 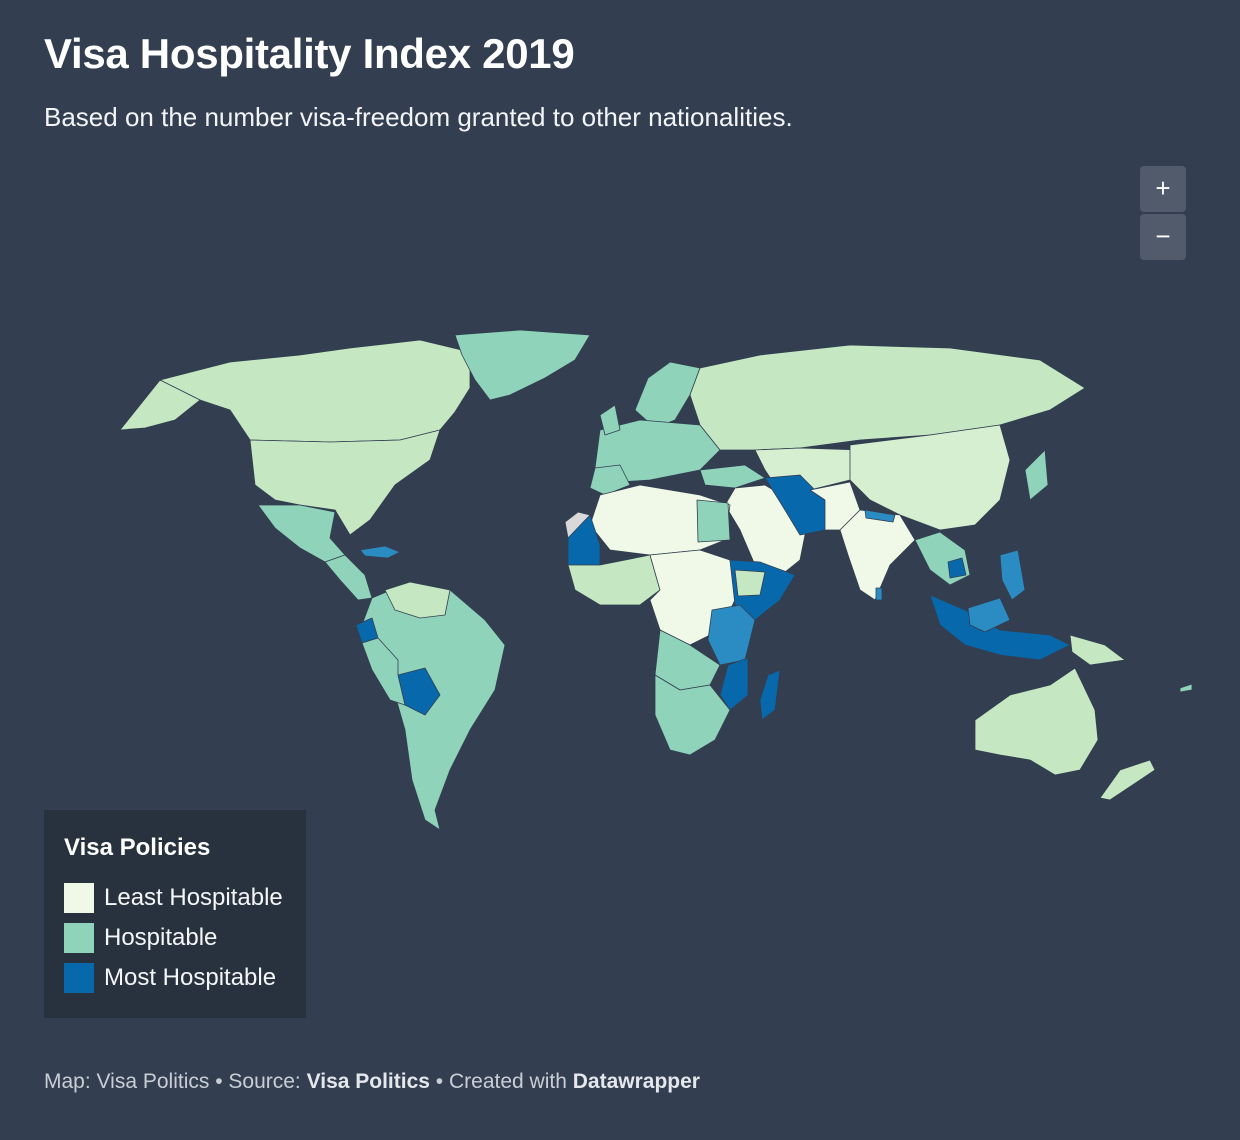 What do you see at coordinates (660, 520) in the screenshot?
I see `region-north-africa` at bounding box center [660, 520].